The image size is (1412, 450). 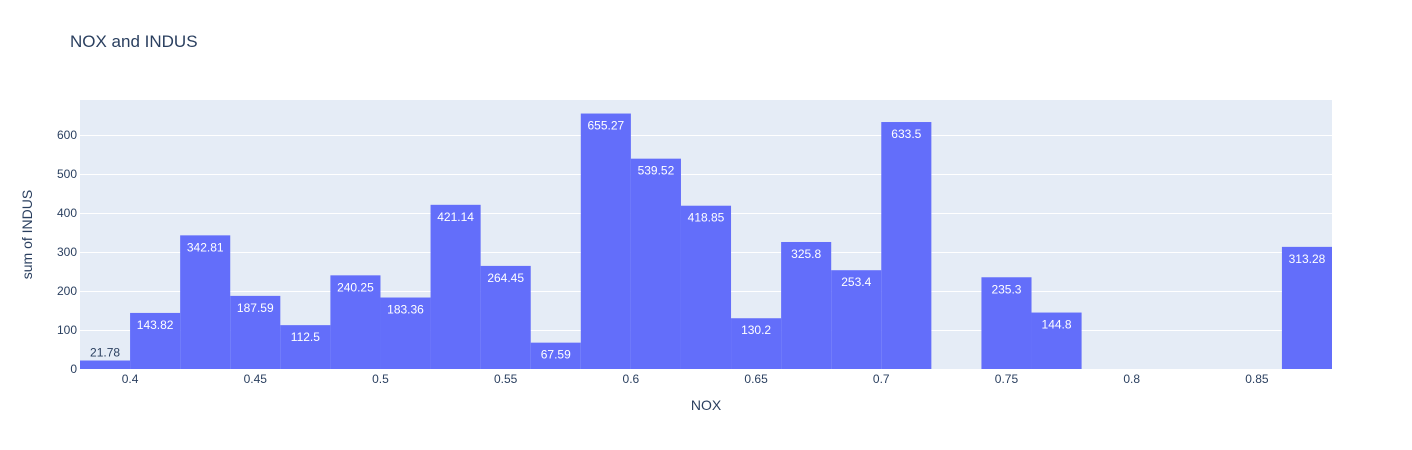 I want to click on bar-value-label: 418.85, so click(x=706, y=218).